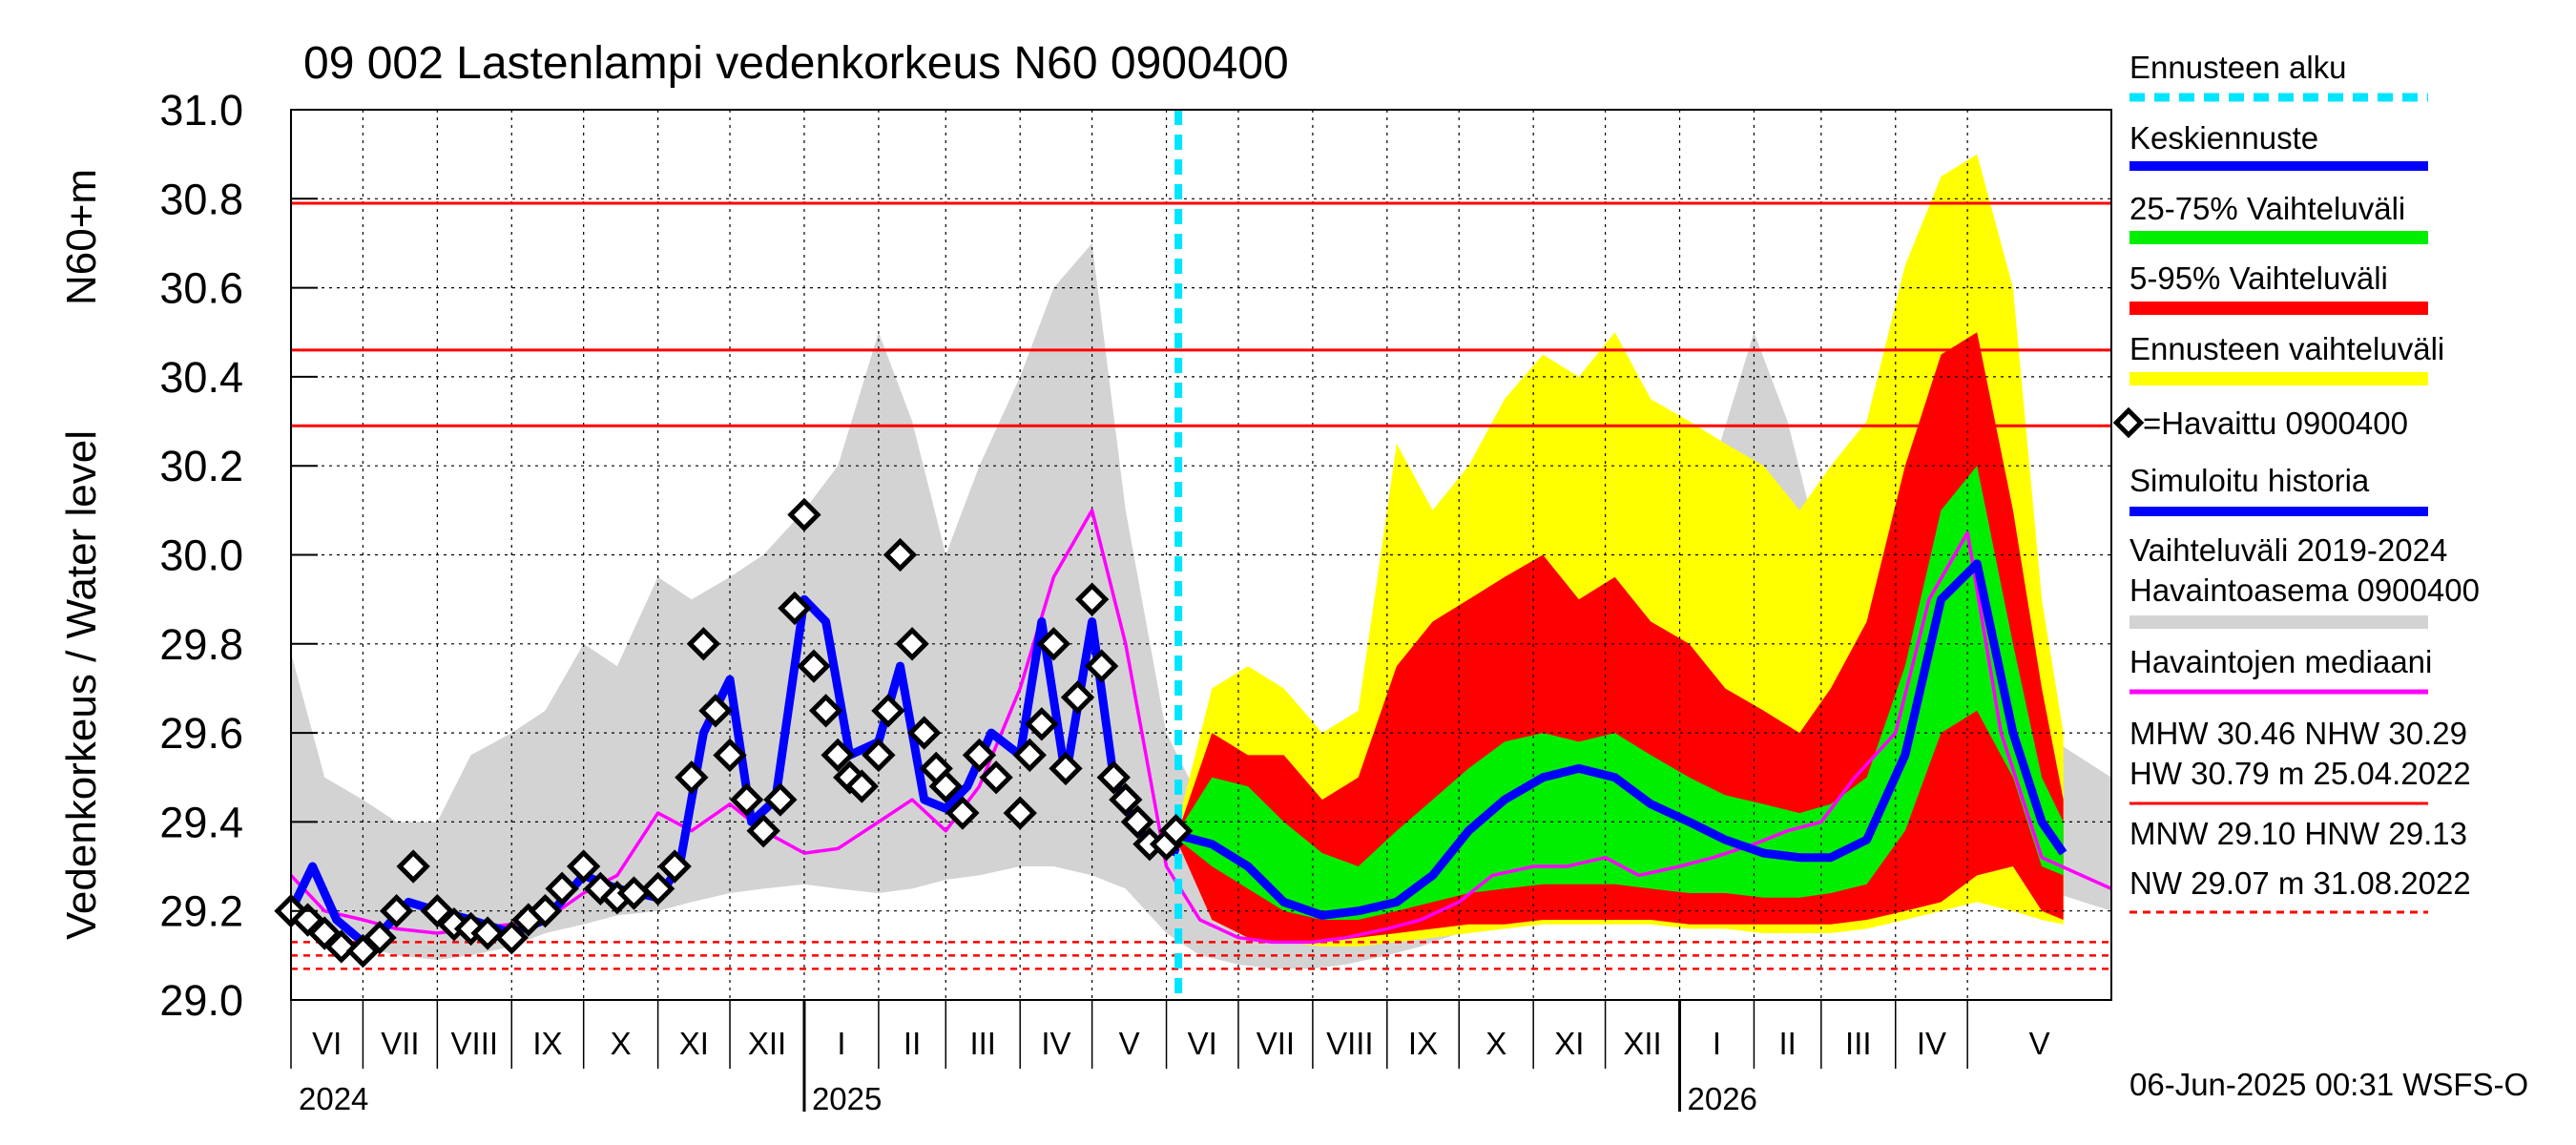 The height and width of the screenshot is (1145, 2576). I want to click on observed-markers, so click(734, 732).